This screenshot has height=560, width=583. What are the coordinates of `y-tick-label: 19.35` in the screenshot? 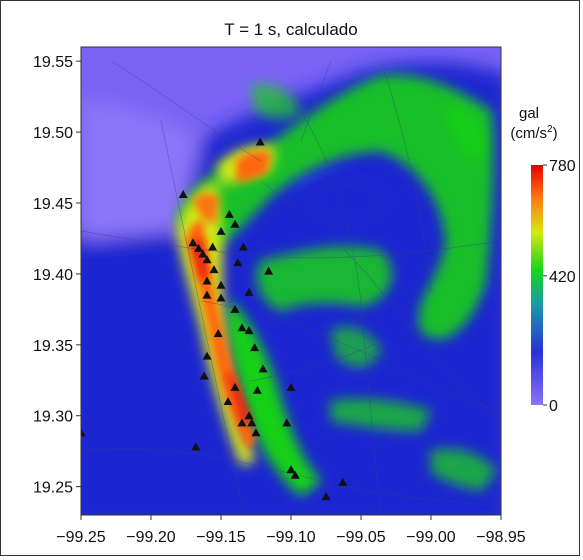 It's located at (53, 346).